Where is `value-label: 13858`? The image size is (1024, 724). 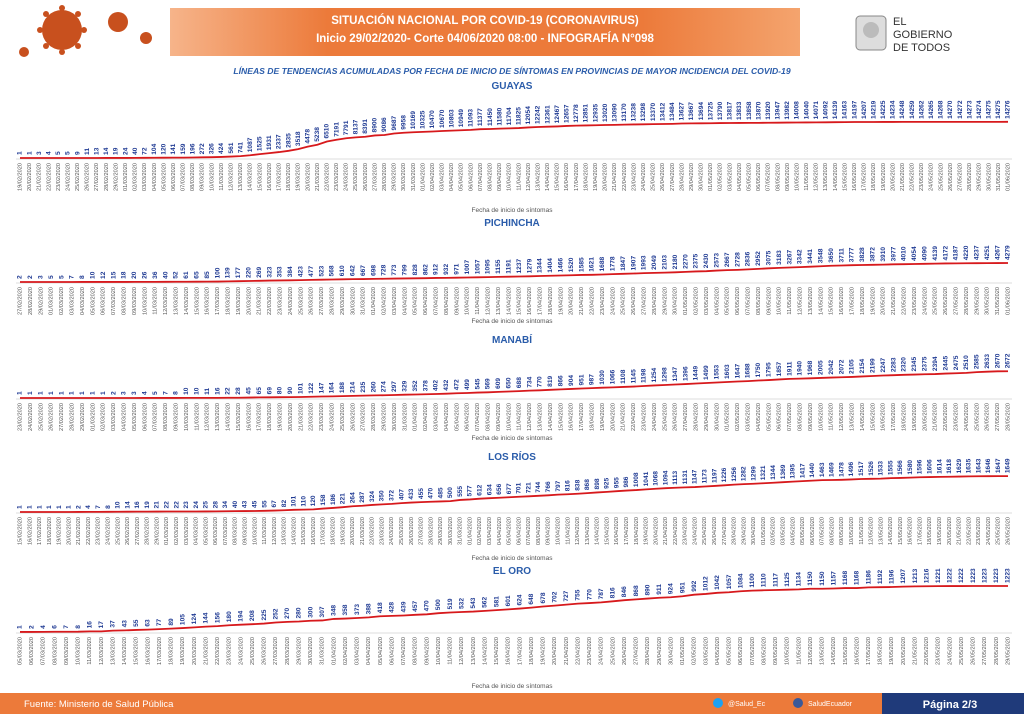 value-label: 13858 is located at coordinates (749, 110).